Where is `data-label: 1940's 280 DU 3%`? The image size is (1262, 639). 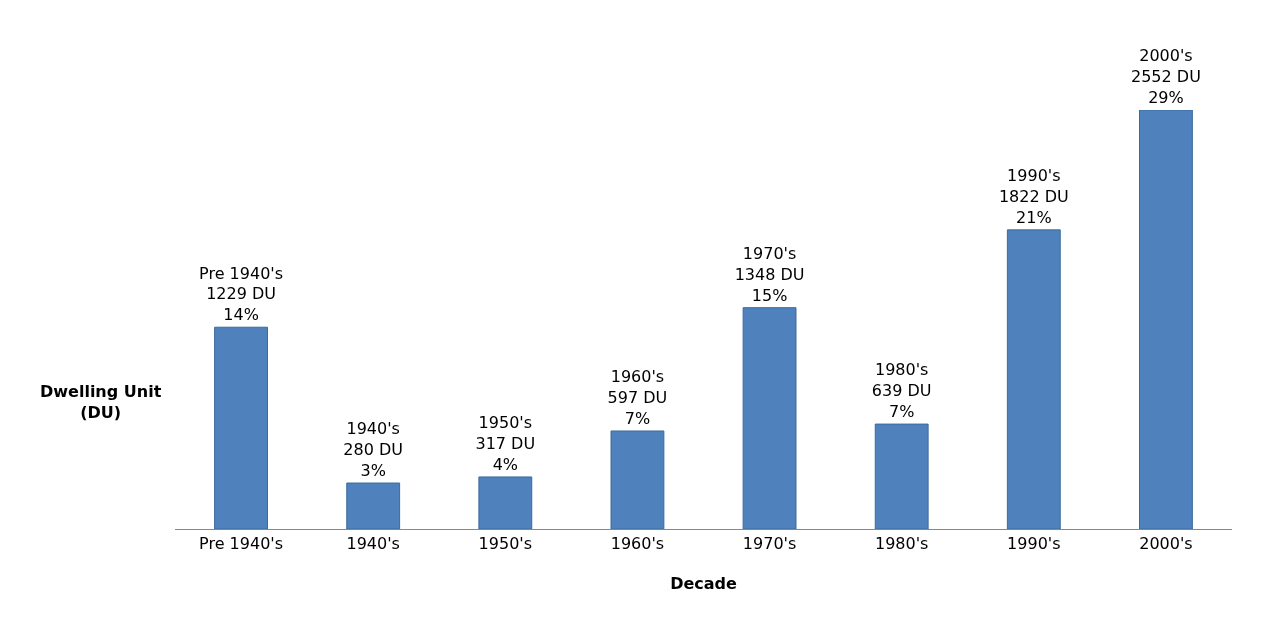 data-label: 1940's 280 DU 3% is located at coordinates (373, 450).